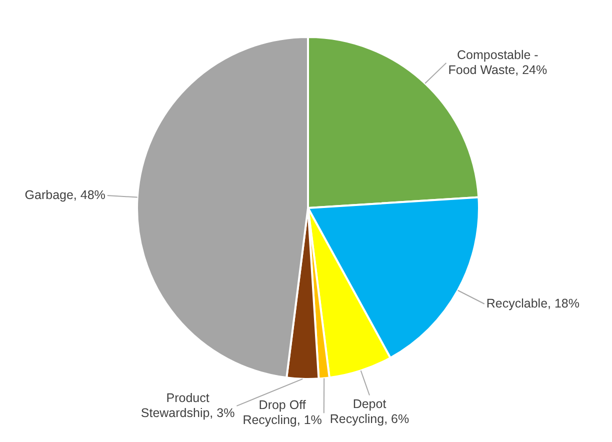 The height and width of the screenshot is (442, 612). What do you see at coordinates (65, 195) in the screenshot?
I see `slice-label: Garbage, 48%` at bounding box center [65, 195].